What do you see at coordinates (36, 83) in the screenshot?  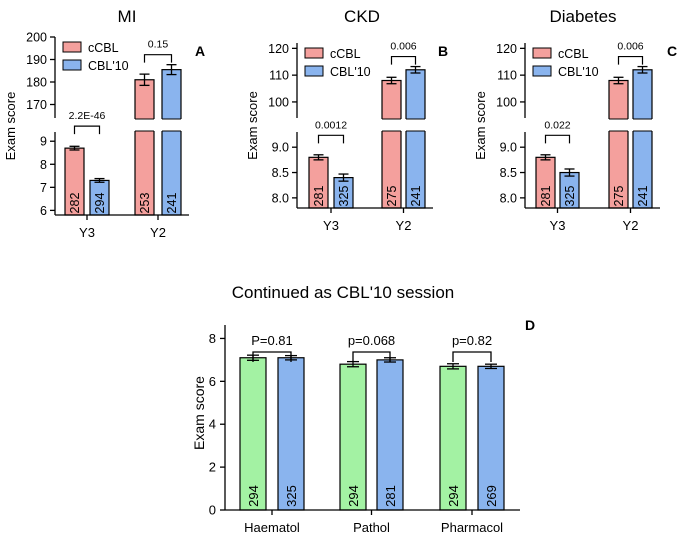 I see `y-tick-label: 180` at bounding box center [36, 83].